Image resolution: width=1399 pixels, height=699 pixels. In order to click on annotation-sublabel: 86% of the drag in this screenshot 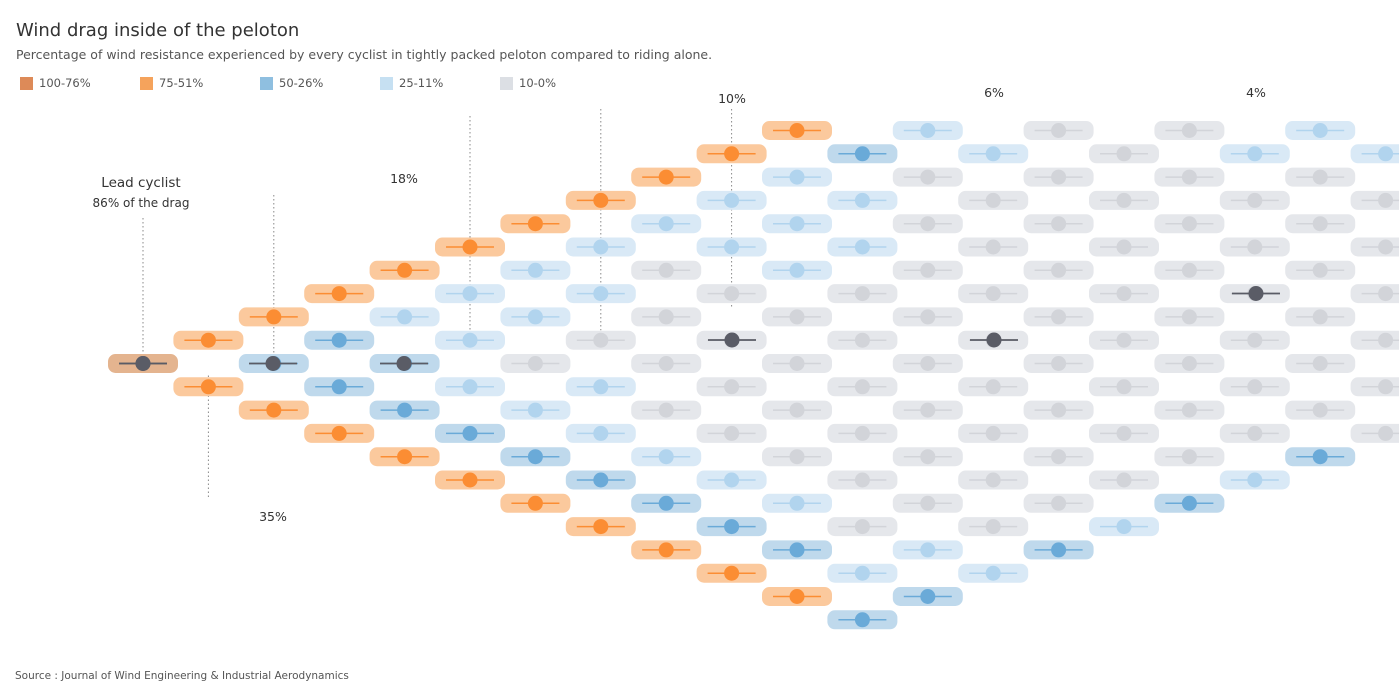, I will do `click(141, 203)`.